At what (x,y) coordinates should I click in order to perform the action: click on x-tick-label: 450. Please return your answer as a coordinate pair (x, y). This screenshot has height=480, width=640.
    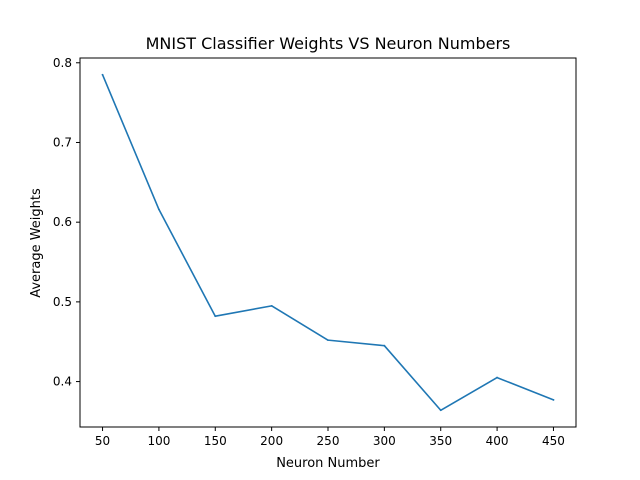
    Looking at the image, I should click on (553, 441).